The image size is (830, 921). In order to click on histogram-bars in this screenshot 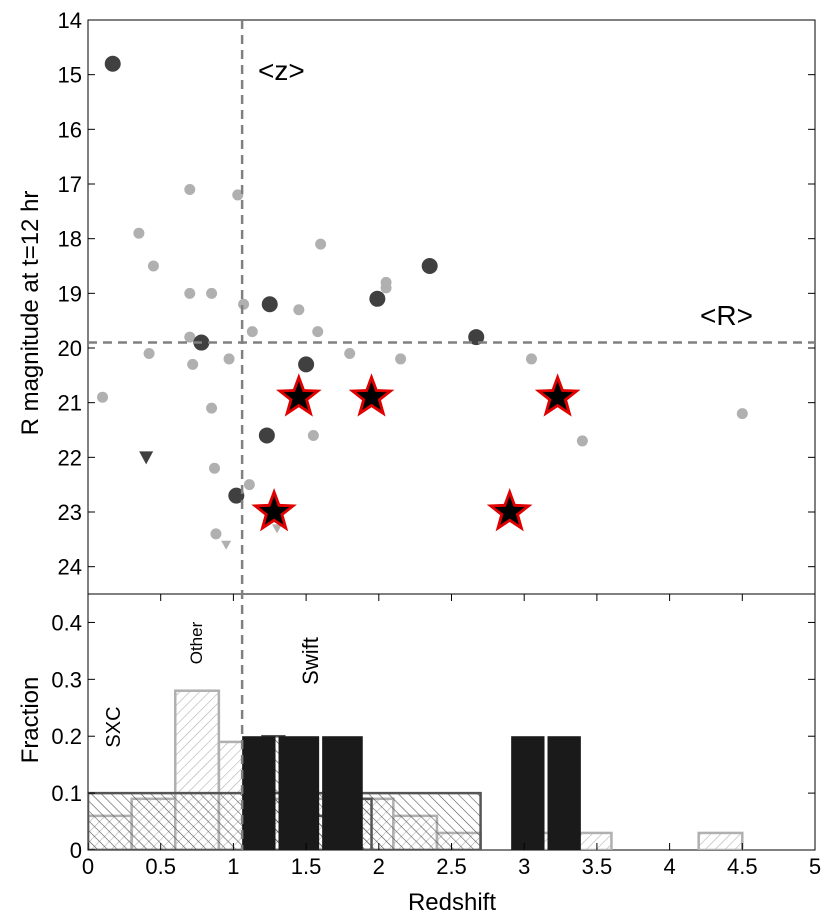, I will do `click(416, 769)`.